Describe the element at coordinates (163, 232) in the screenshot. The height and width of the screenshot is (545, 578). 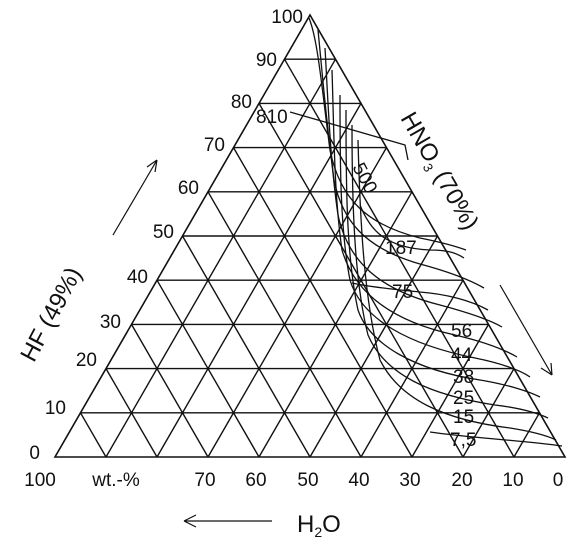
I see `hf-tick-50: 50` at that location.